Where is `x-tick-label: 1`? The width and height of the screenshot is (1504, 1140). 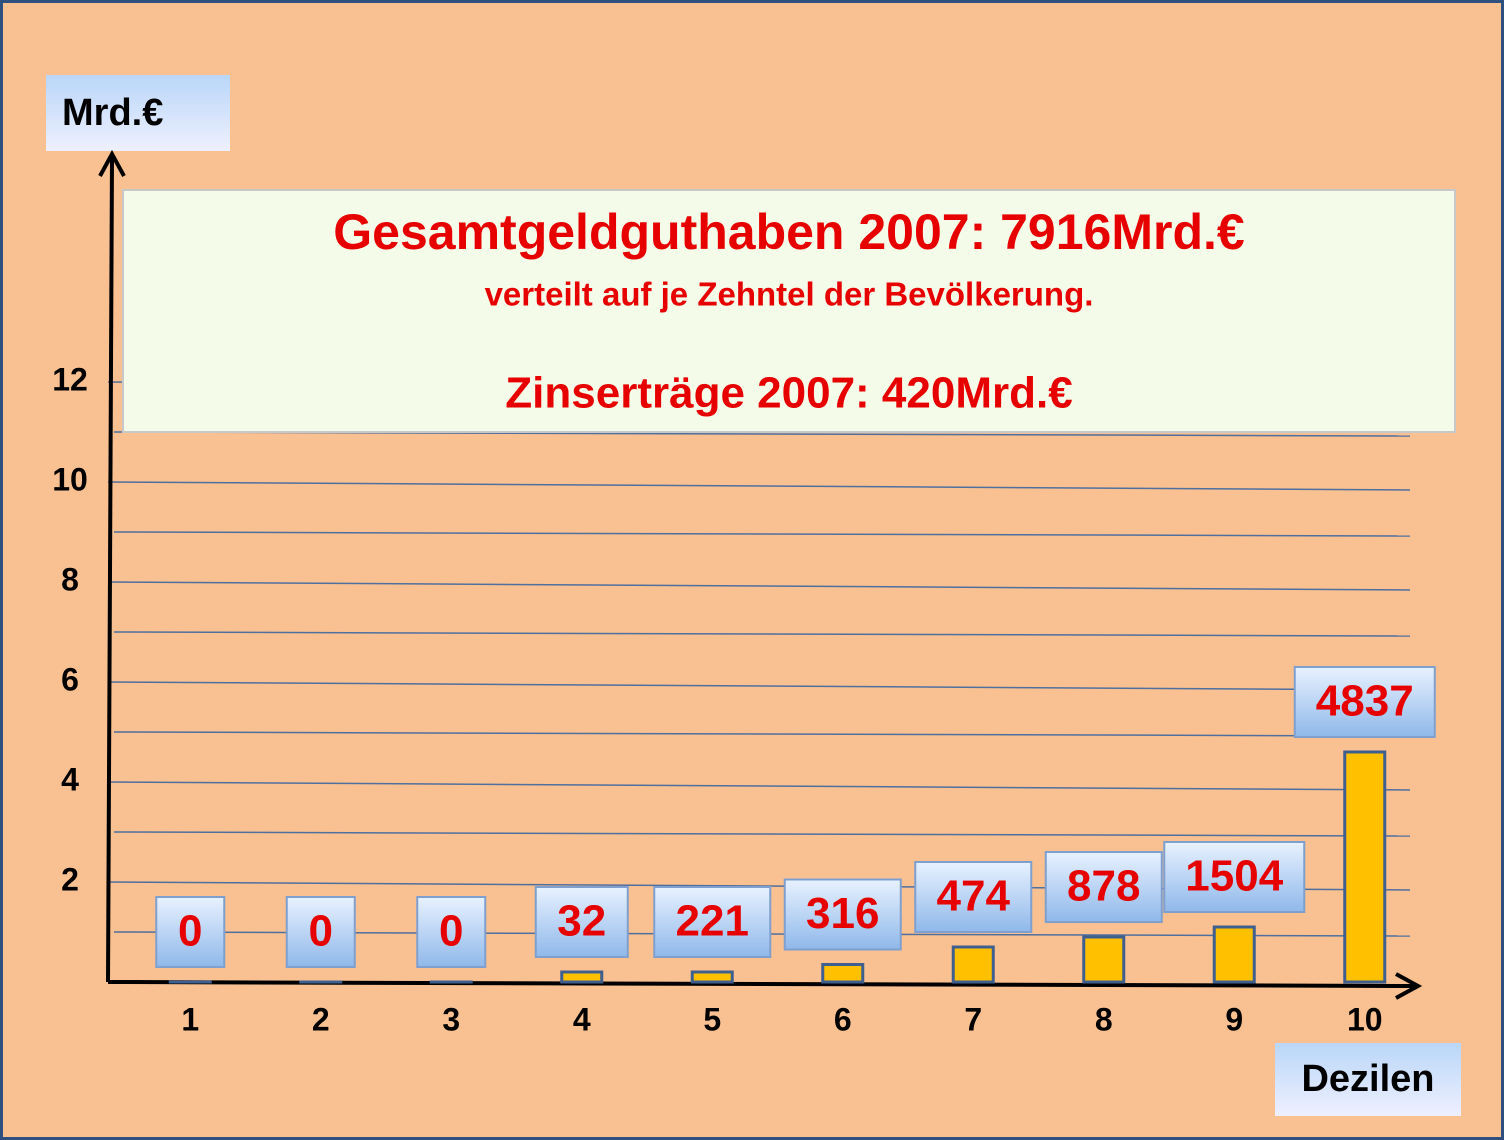 x-tick-label: 1 is located at coordinates (190, 1019).